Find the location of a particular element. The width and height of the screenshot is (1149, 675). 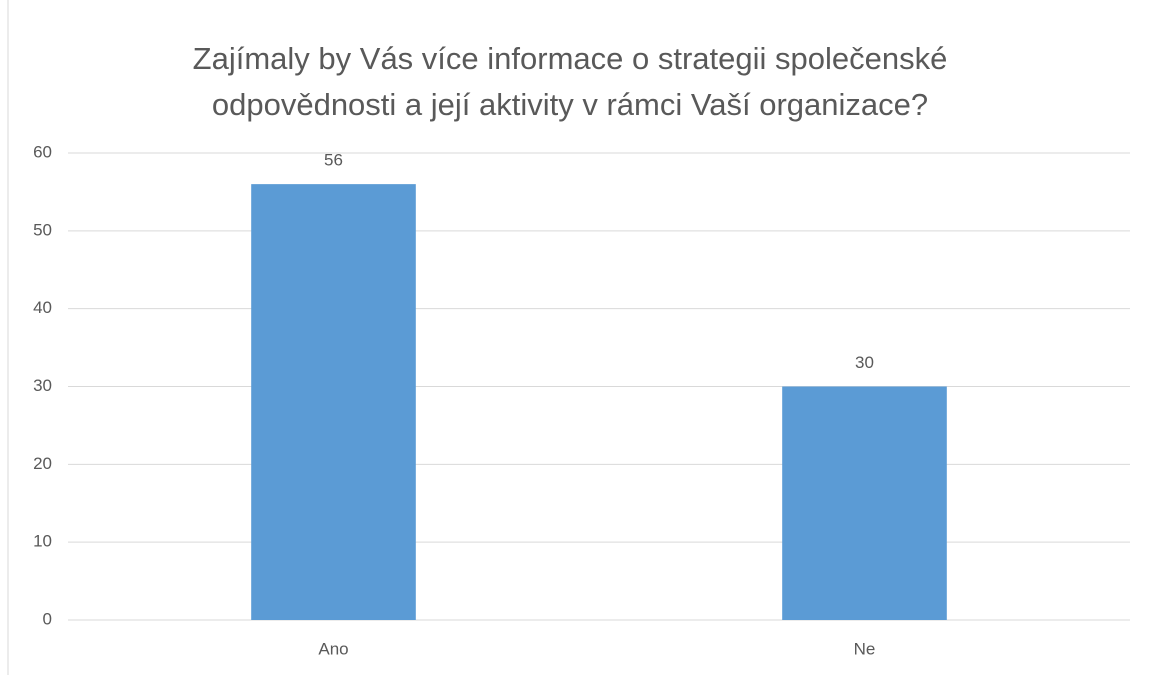

y-tick-label: 20 is located at coordinates (42, 463).